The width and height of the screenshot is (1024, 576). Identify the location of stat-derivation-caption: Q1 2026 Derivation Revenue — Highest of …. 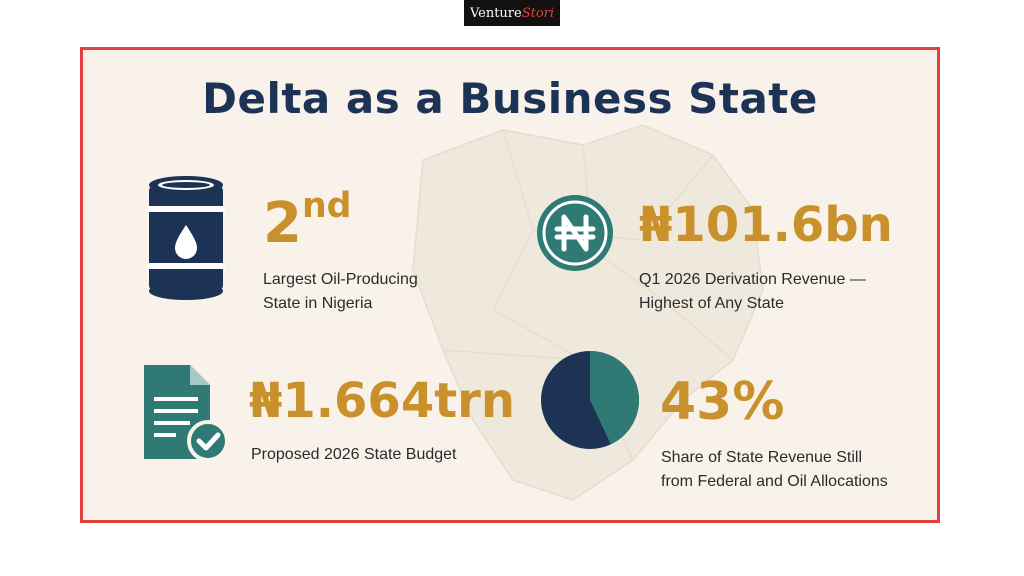
(752, 292).